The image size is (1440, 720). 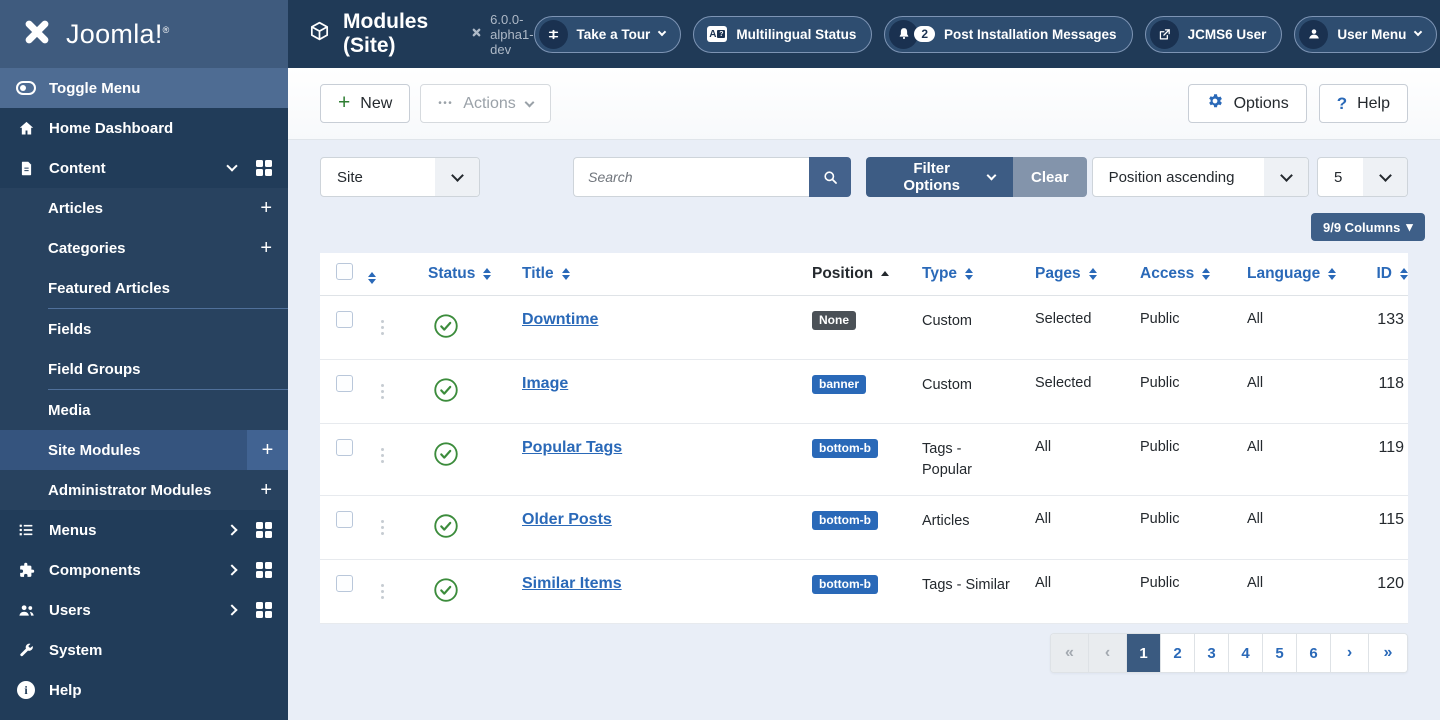 What do you see at coordinates (572, 447) in the screenshot?
I see `module-title-link: Popular Tags` at bounding box center [572, 447].